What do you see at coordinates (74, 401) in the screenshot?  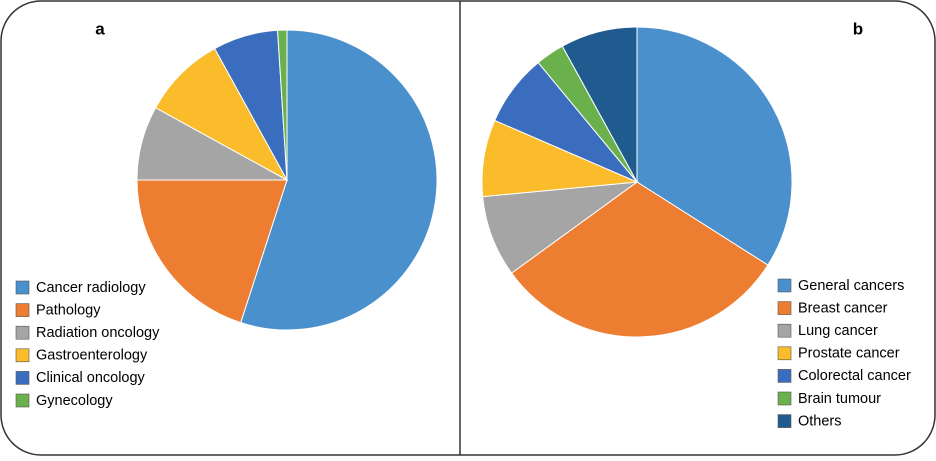 I see `legend-label: Gynecology` at bounding box center [74, 401].